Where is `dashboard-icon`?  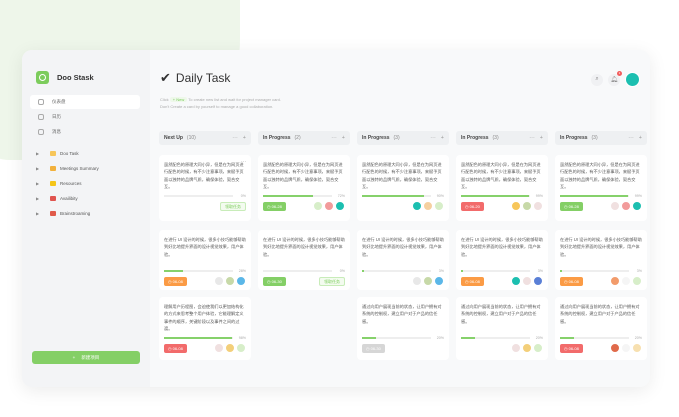
dashboard-icon is located at coordinates (41, 102).